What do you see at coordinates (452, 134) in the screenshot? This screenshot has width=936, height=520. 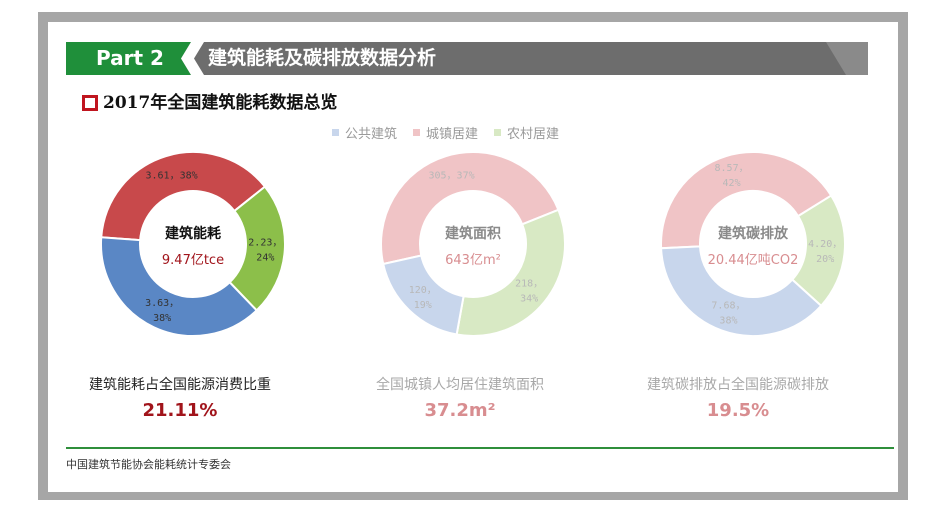 I see `legend-label-urban: 城镇居建` at bounding box center [452, 134].